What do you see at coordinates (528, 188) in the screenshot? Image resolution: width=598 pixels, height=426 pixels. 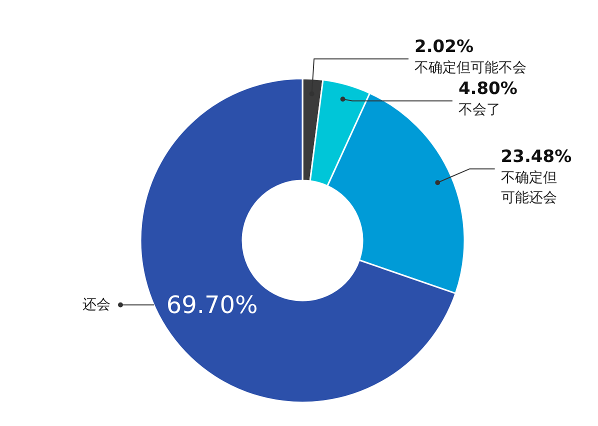 I see `slice-label: 不确定但可能还会` at bounding box center [528, 188].